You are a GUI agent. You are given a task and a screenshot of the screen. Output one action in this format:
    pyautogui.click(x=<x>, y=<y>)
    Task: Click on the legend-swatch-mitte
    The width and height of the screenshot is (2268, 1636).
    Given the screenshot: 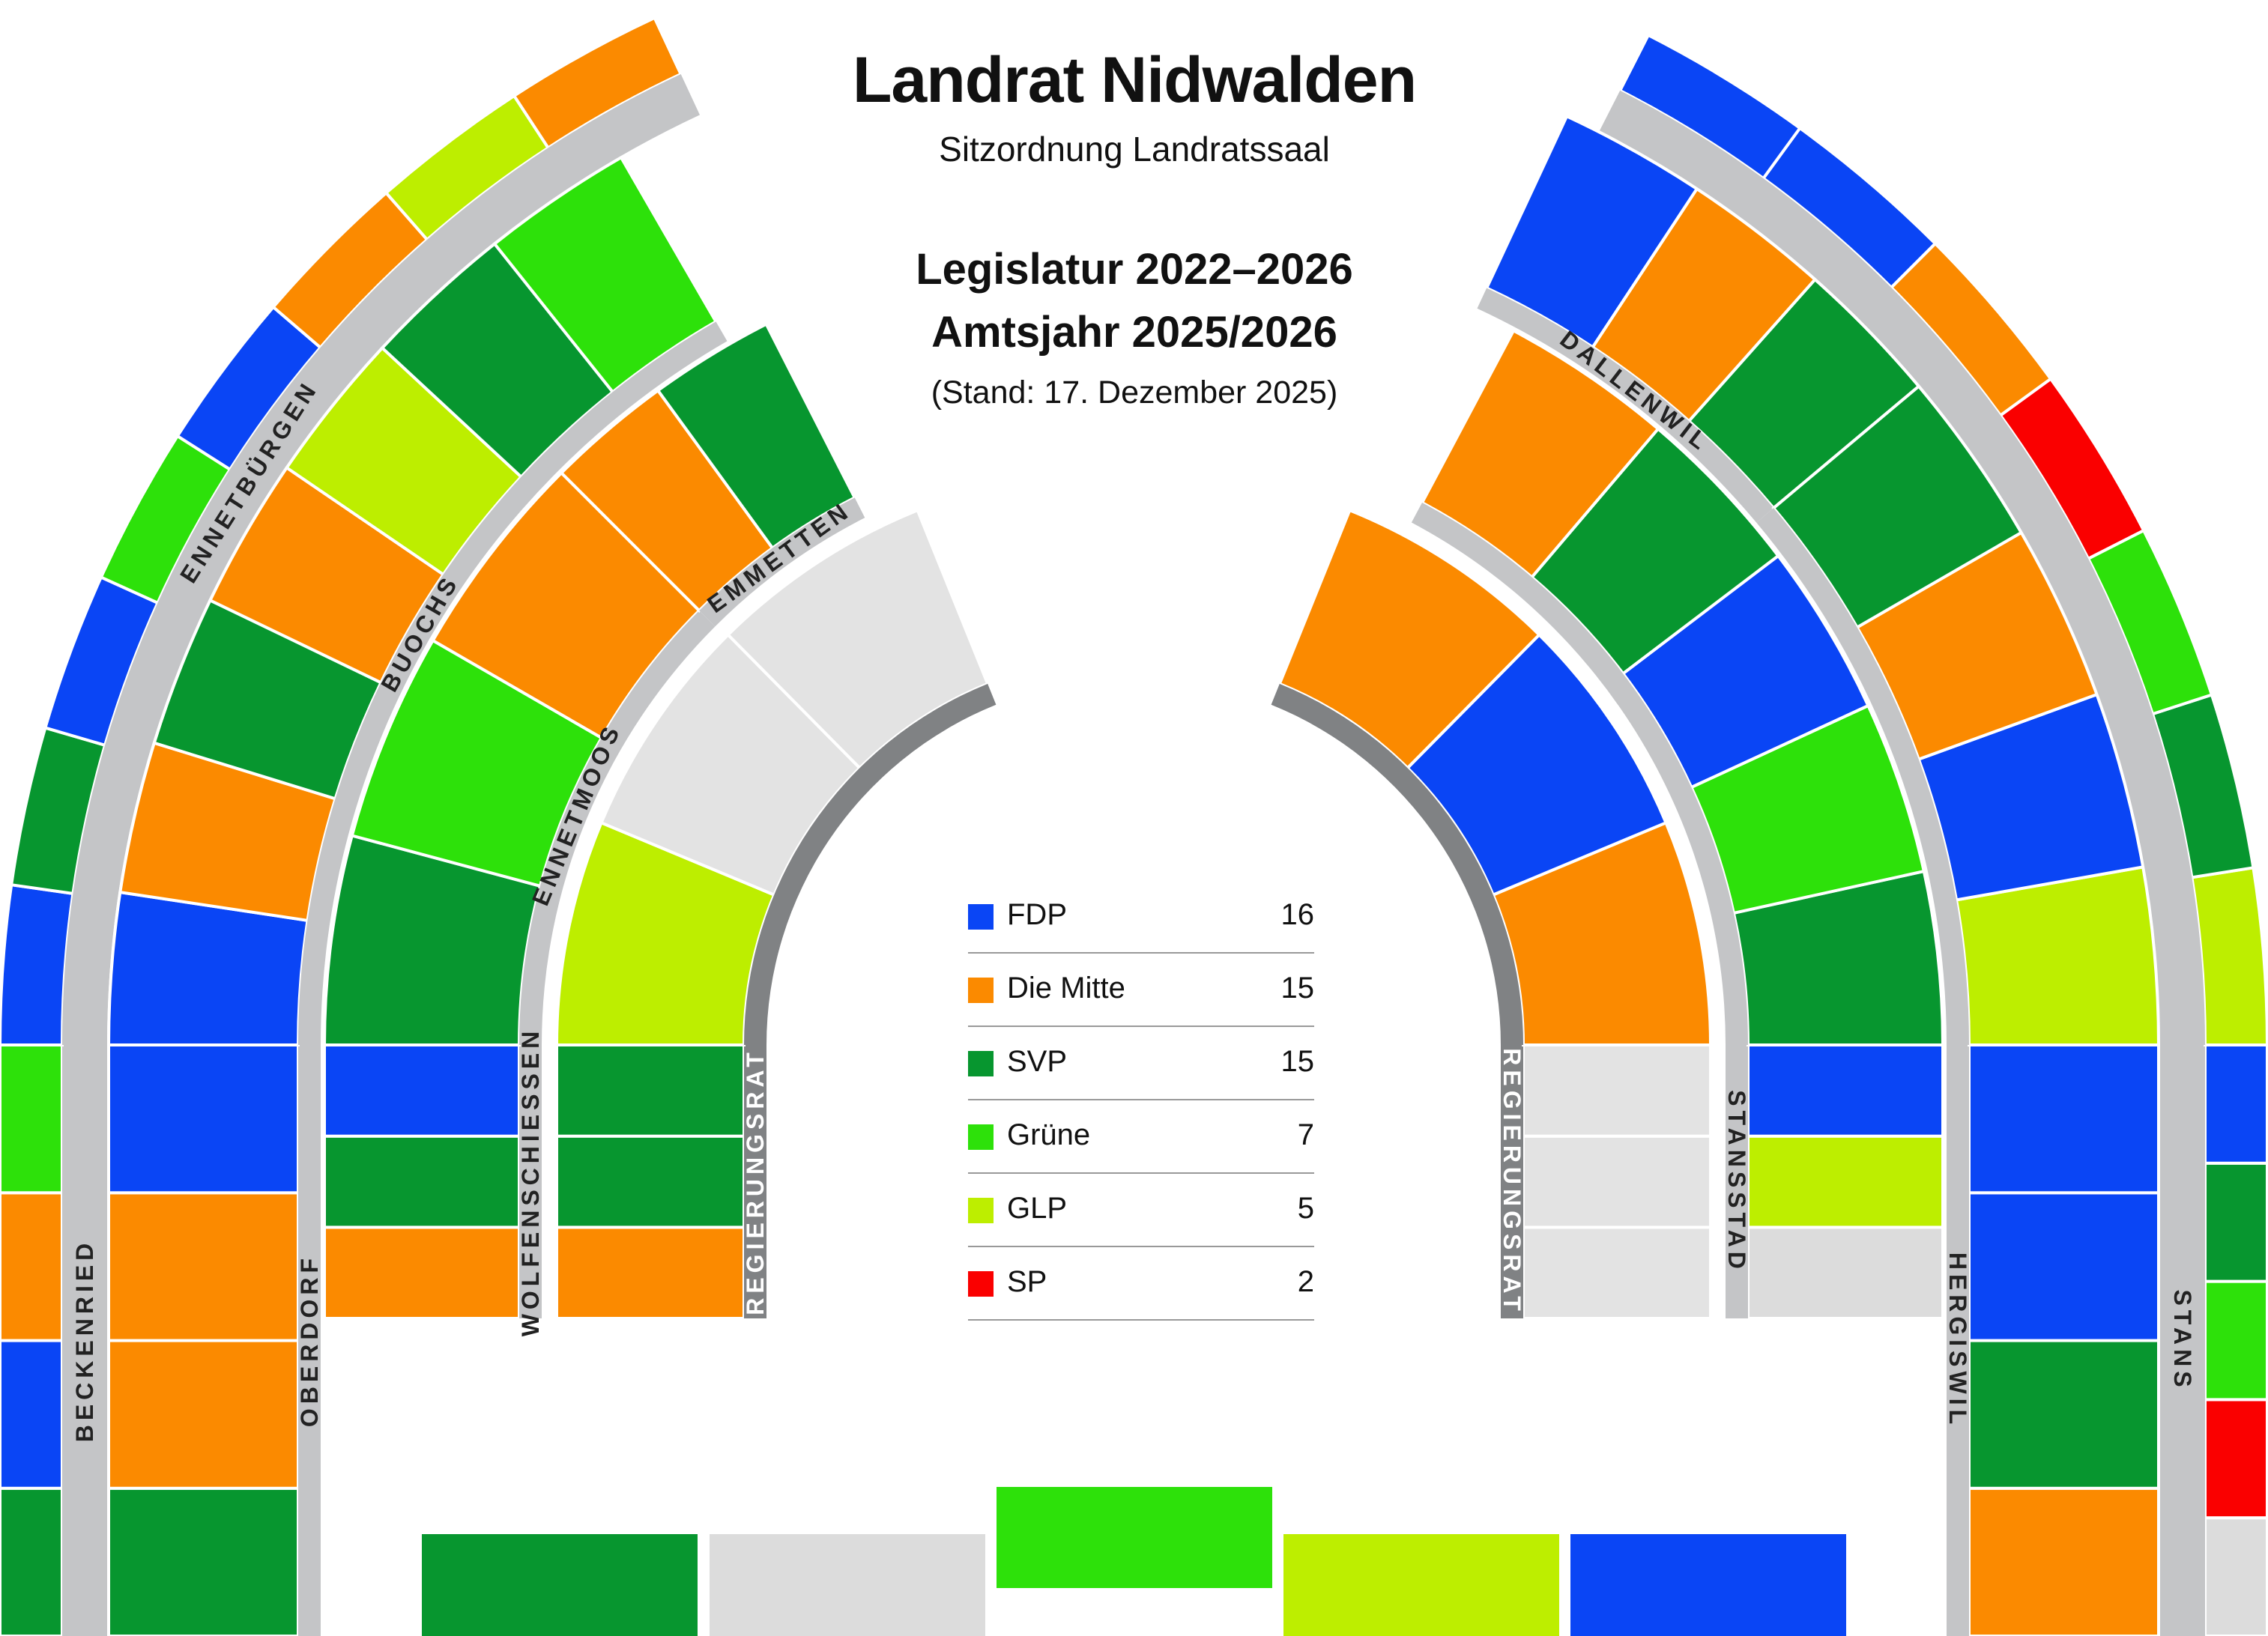 What is the action you would take?
    pyautogui.click(x=981, y=990)
    